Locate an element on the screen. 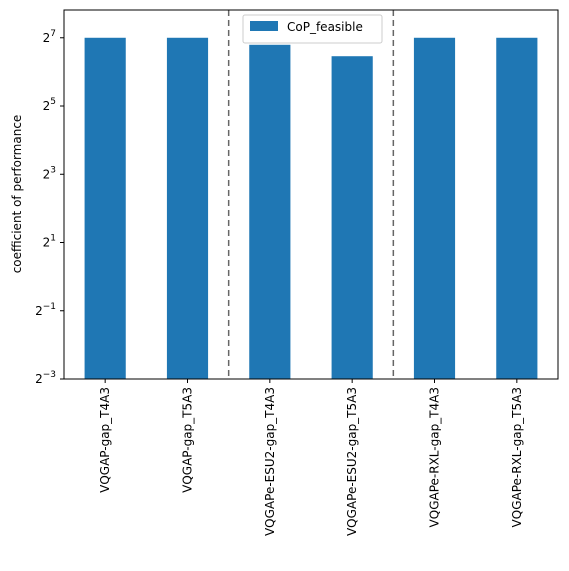  y-axis: 2−3 2−1 21 23 25 27 is located at coordinates (49, 207).